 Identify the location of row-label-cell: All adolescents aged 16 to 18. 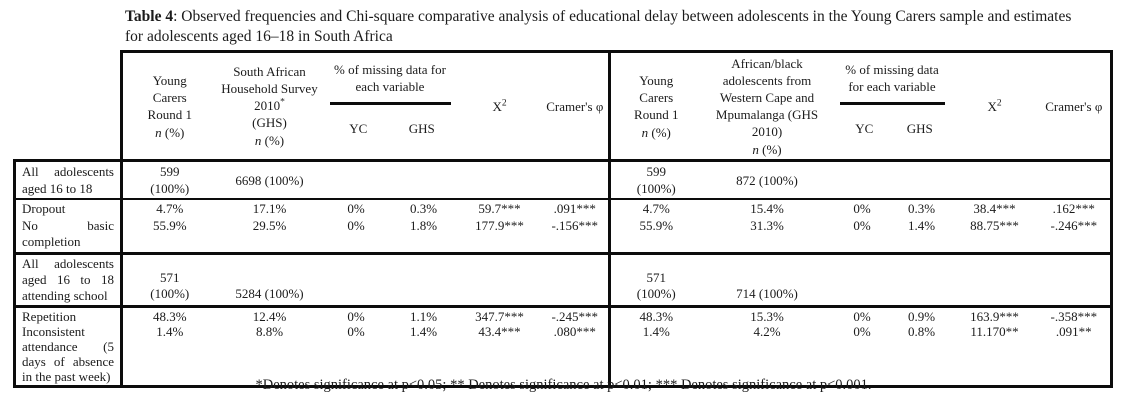
(68, 180).